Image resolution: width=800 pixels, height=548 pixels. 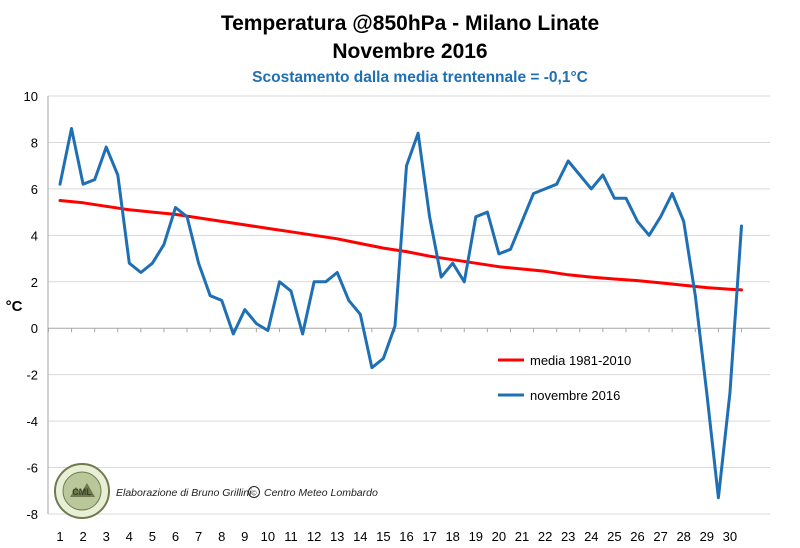 I want to click on x-tick-label: 19, so click(x=476, y=536).